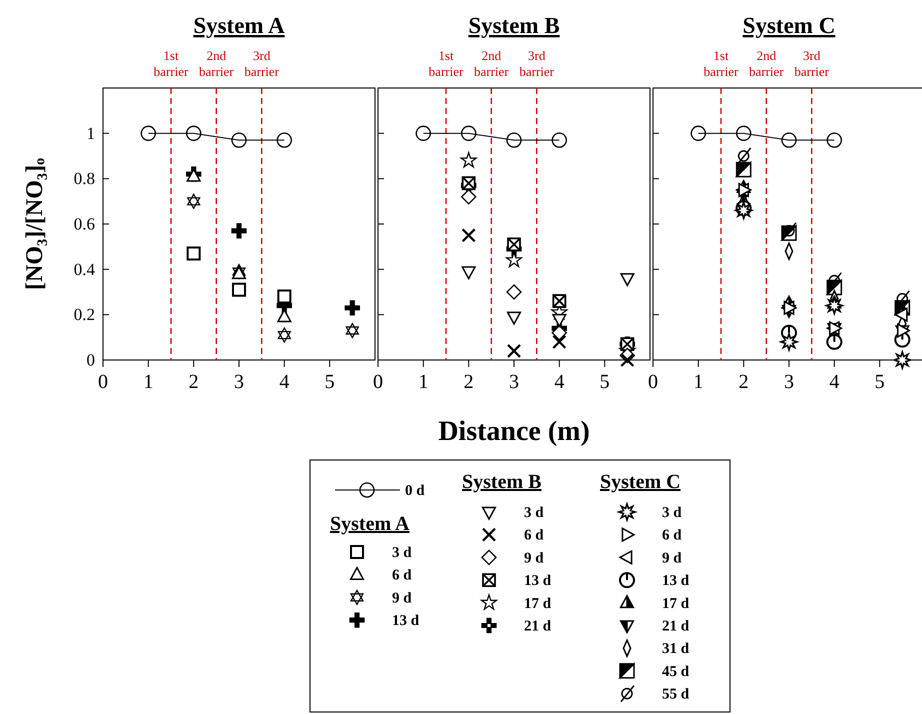 The height and width of the screenshot is (714, 922). Describe the element at coordinates (90, 360) in the screenshot. I see `y-tick-label: 0` at that location.